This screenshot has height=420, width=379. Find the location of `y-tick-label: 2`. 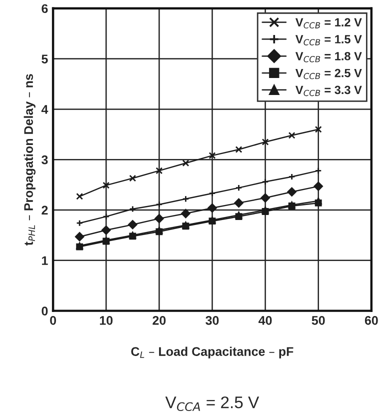

y-tick-label: 2 is located at coordinates (45, 210).